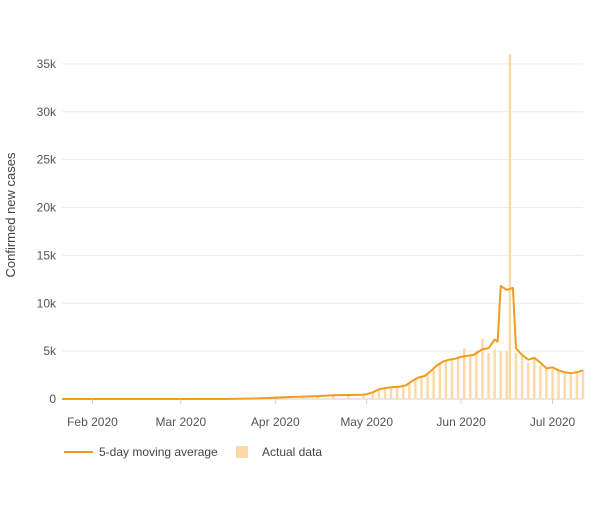 Image resolution: width=600 pixels, height=505 pixels. I want to click on x-tick-label: Jun 2020, so click(461, 422).